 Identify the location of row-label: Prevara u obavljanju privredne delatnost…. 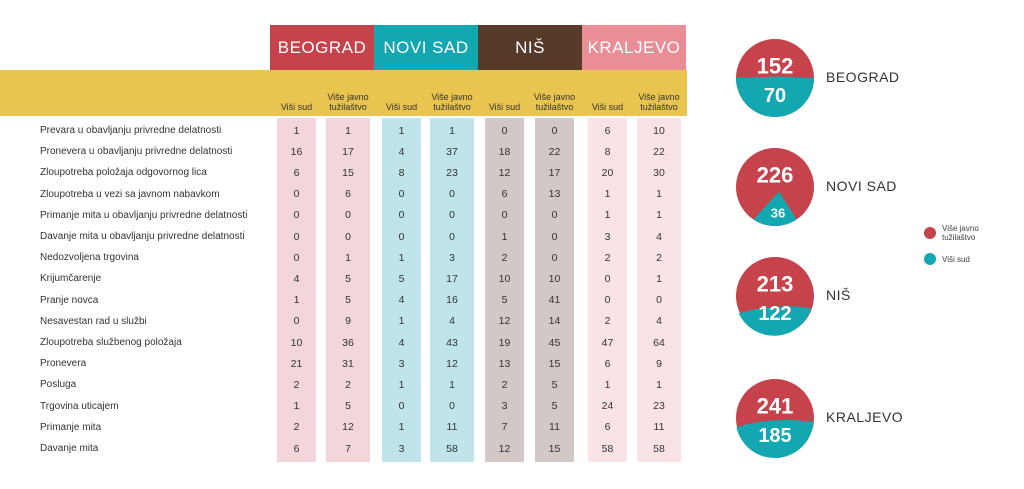
(131, 130).